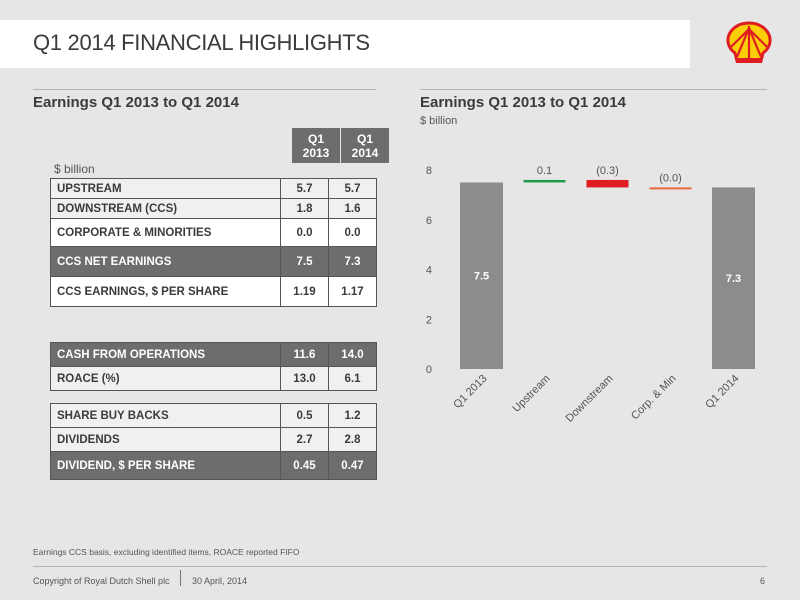 The width and height of the screenshot is (800, 600). Describe the element at coordinates (74, 169) in the screenshot. I see `table-unit-label: $ billion` at that location.